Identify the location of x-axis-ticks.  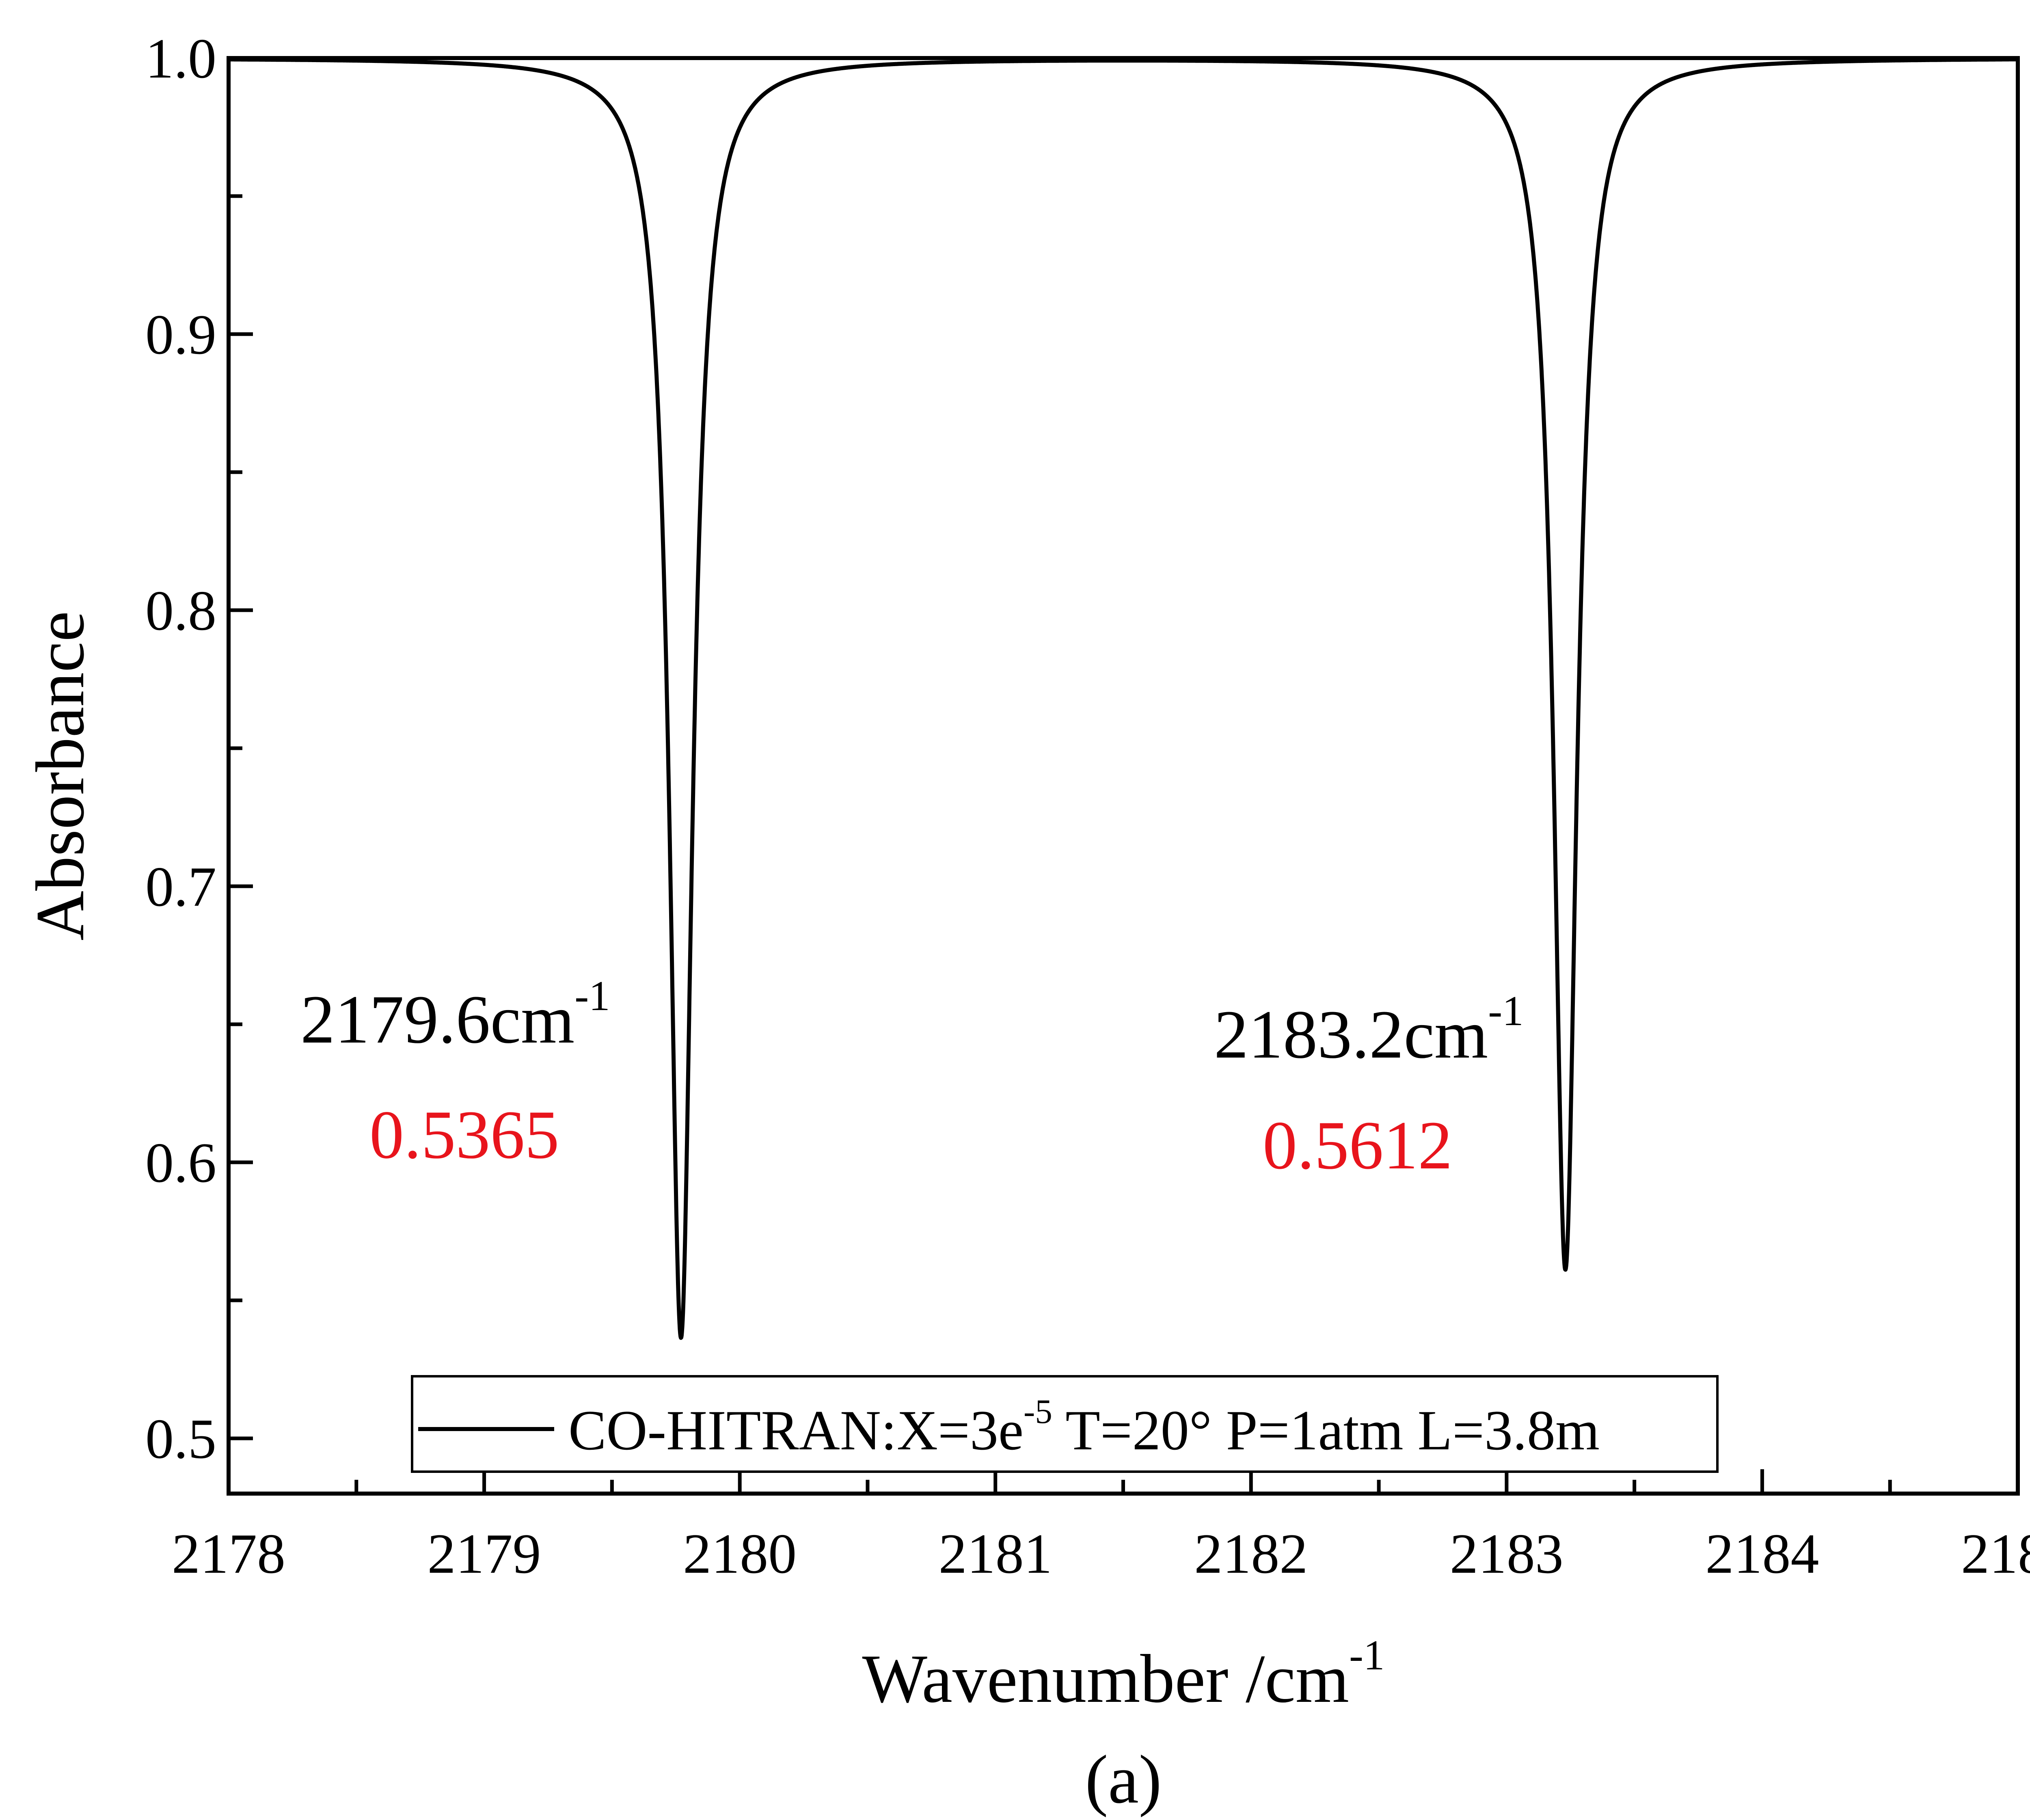
(1124, 1481).